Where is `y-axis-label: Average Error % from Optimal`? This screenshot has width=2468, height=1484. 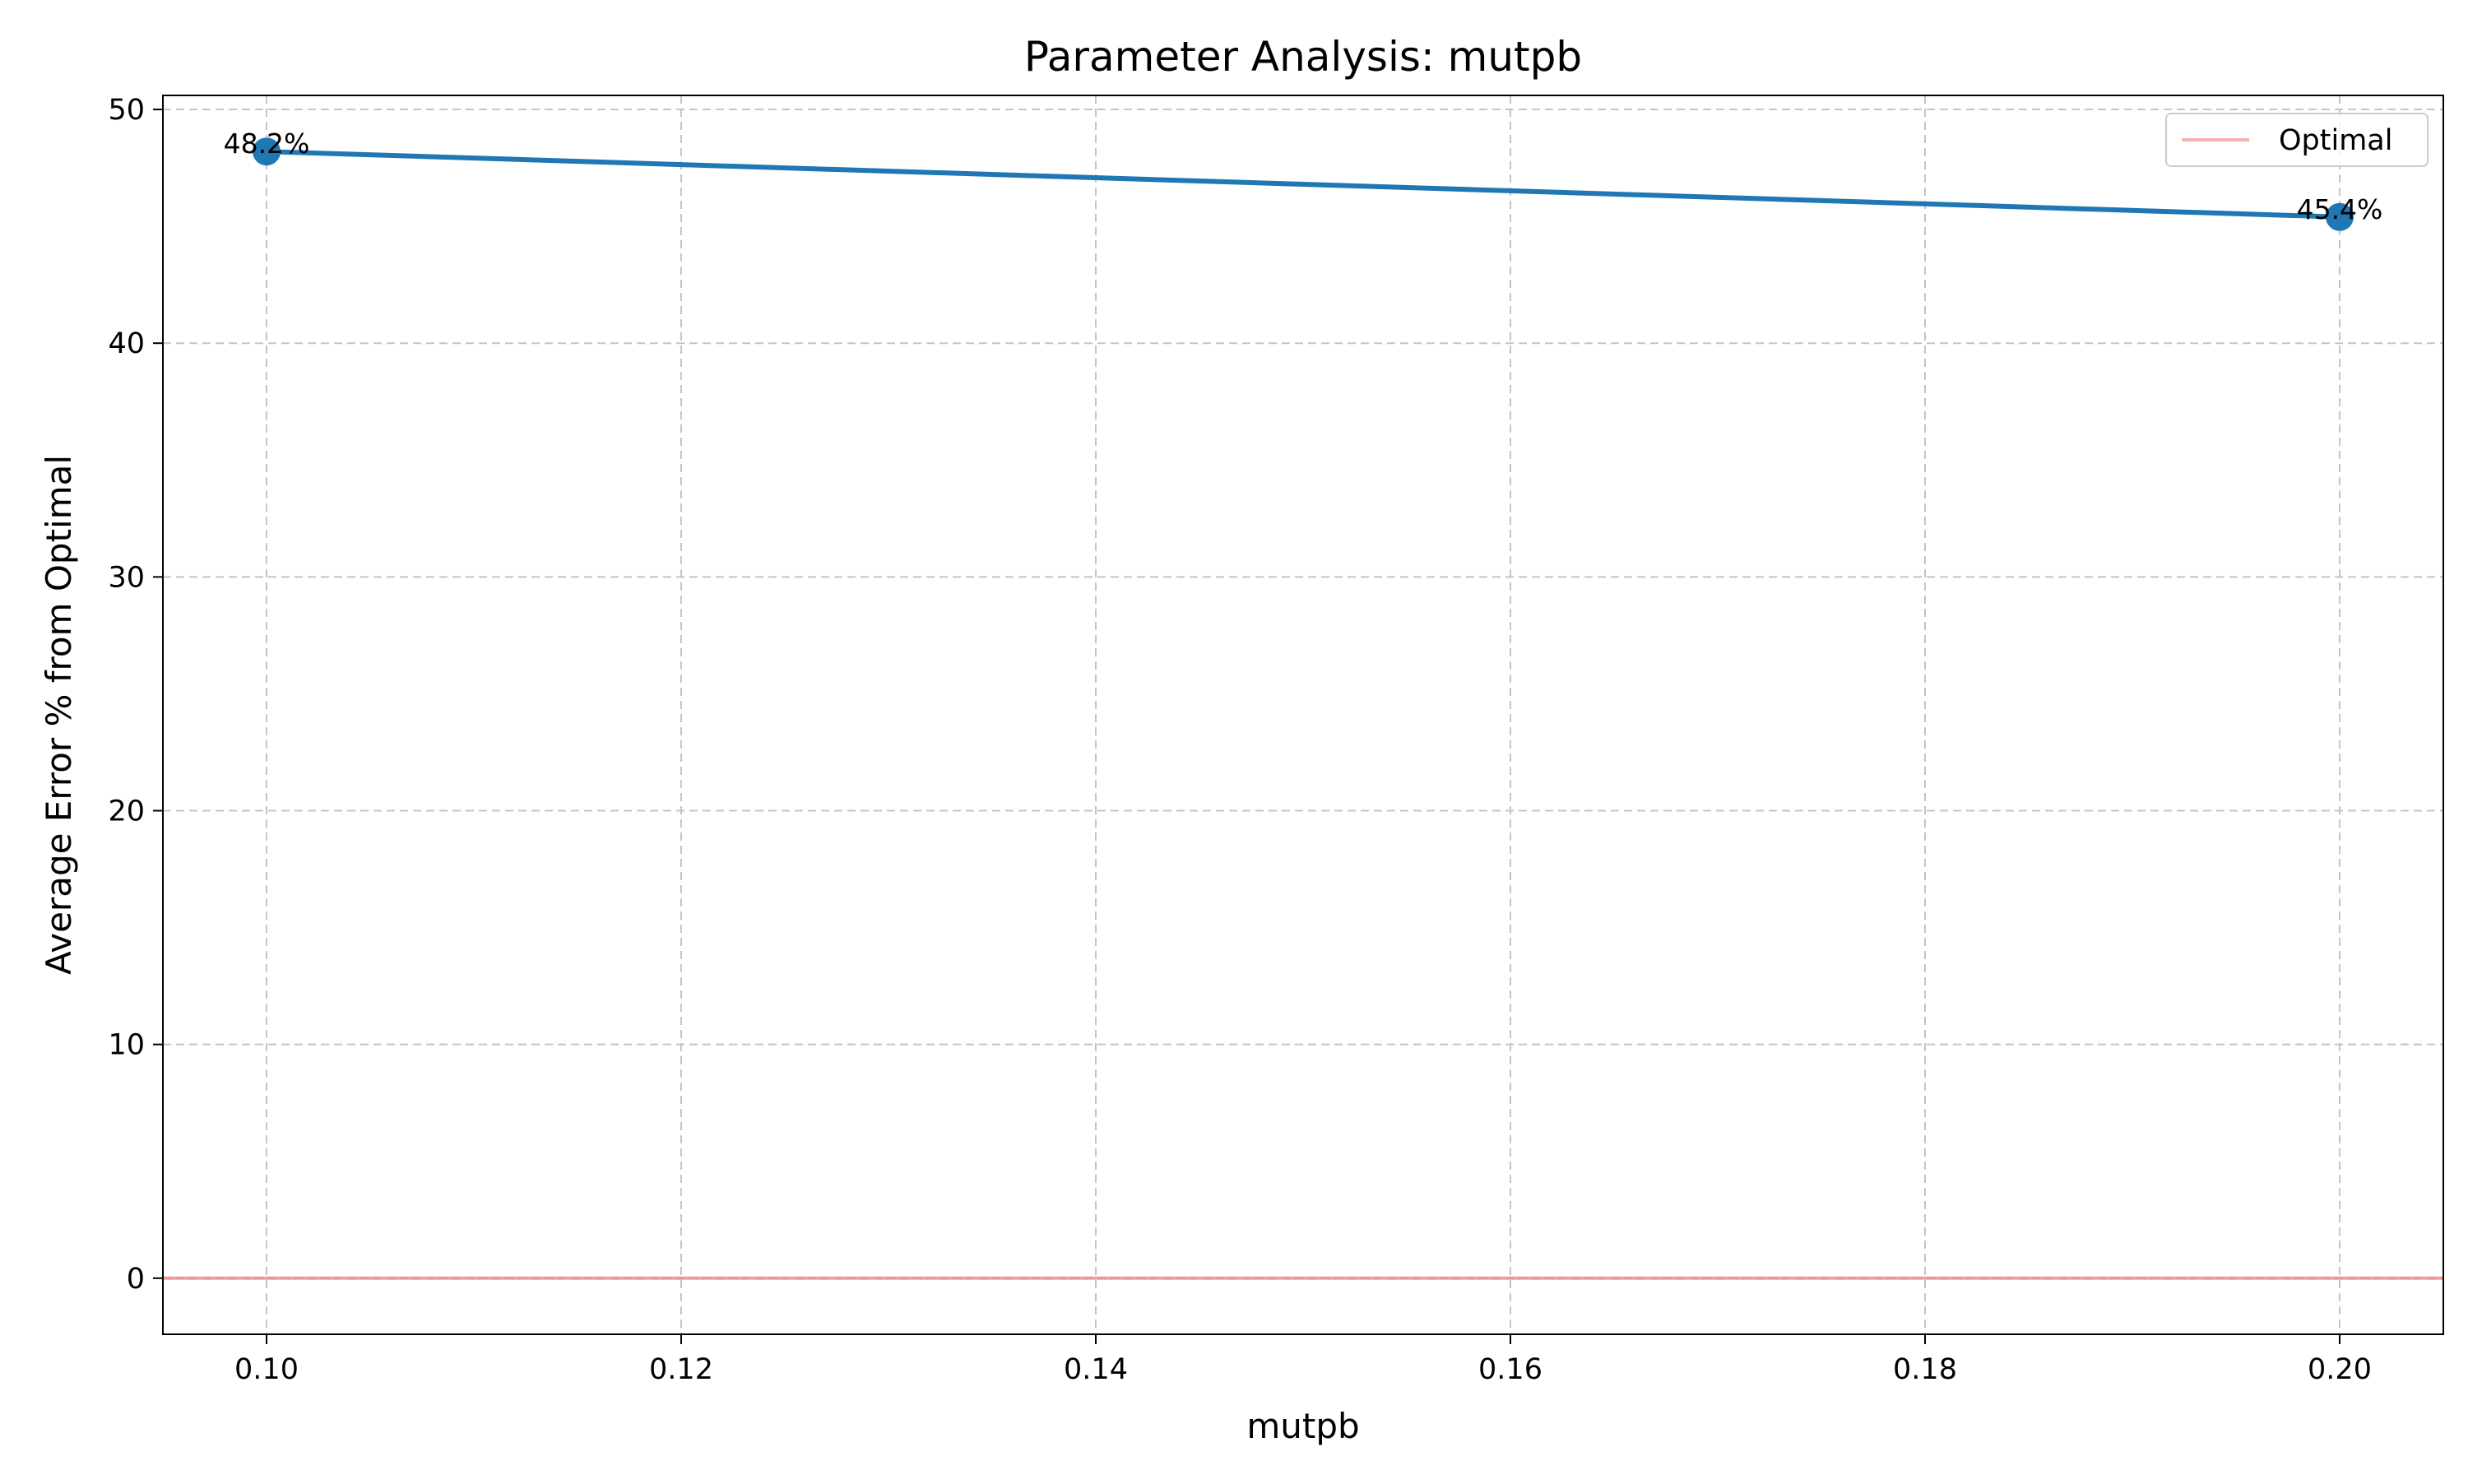 y-axis-label: Average Error % from Optimal is located at coordinates (59, 715).